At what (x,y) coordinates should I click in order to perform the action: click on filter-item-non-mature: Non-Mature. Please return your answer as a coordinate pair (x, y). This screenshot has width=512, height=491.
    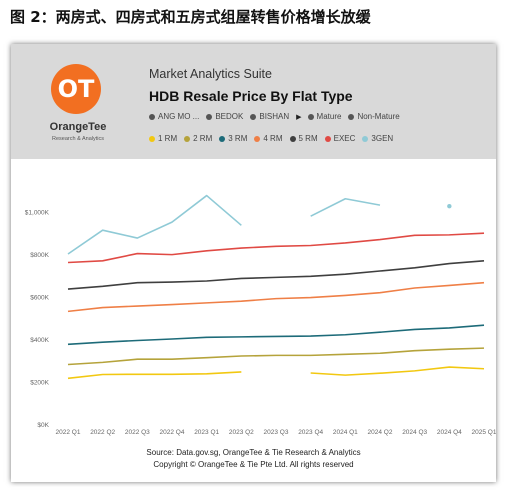
    Looking at the image, I should click on (374, 116).